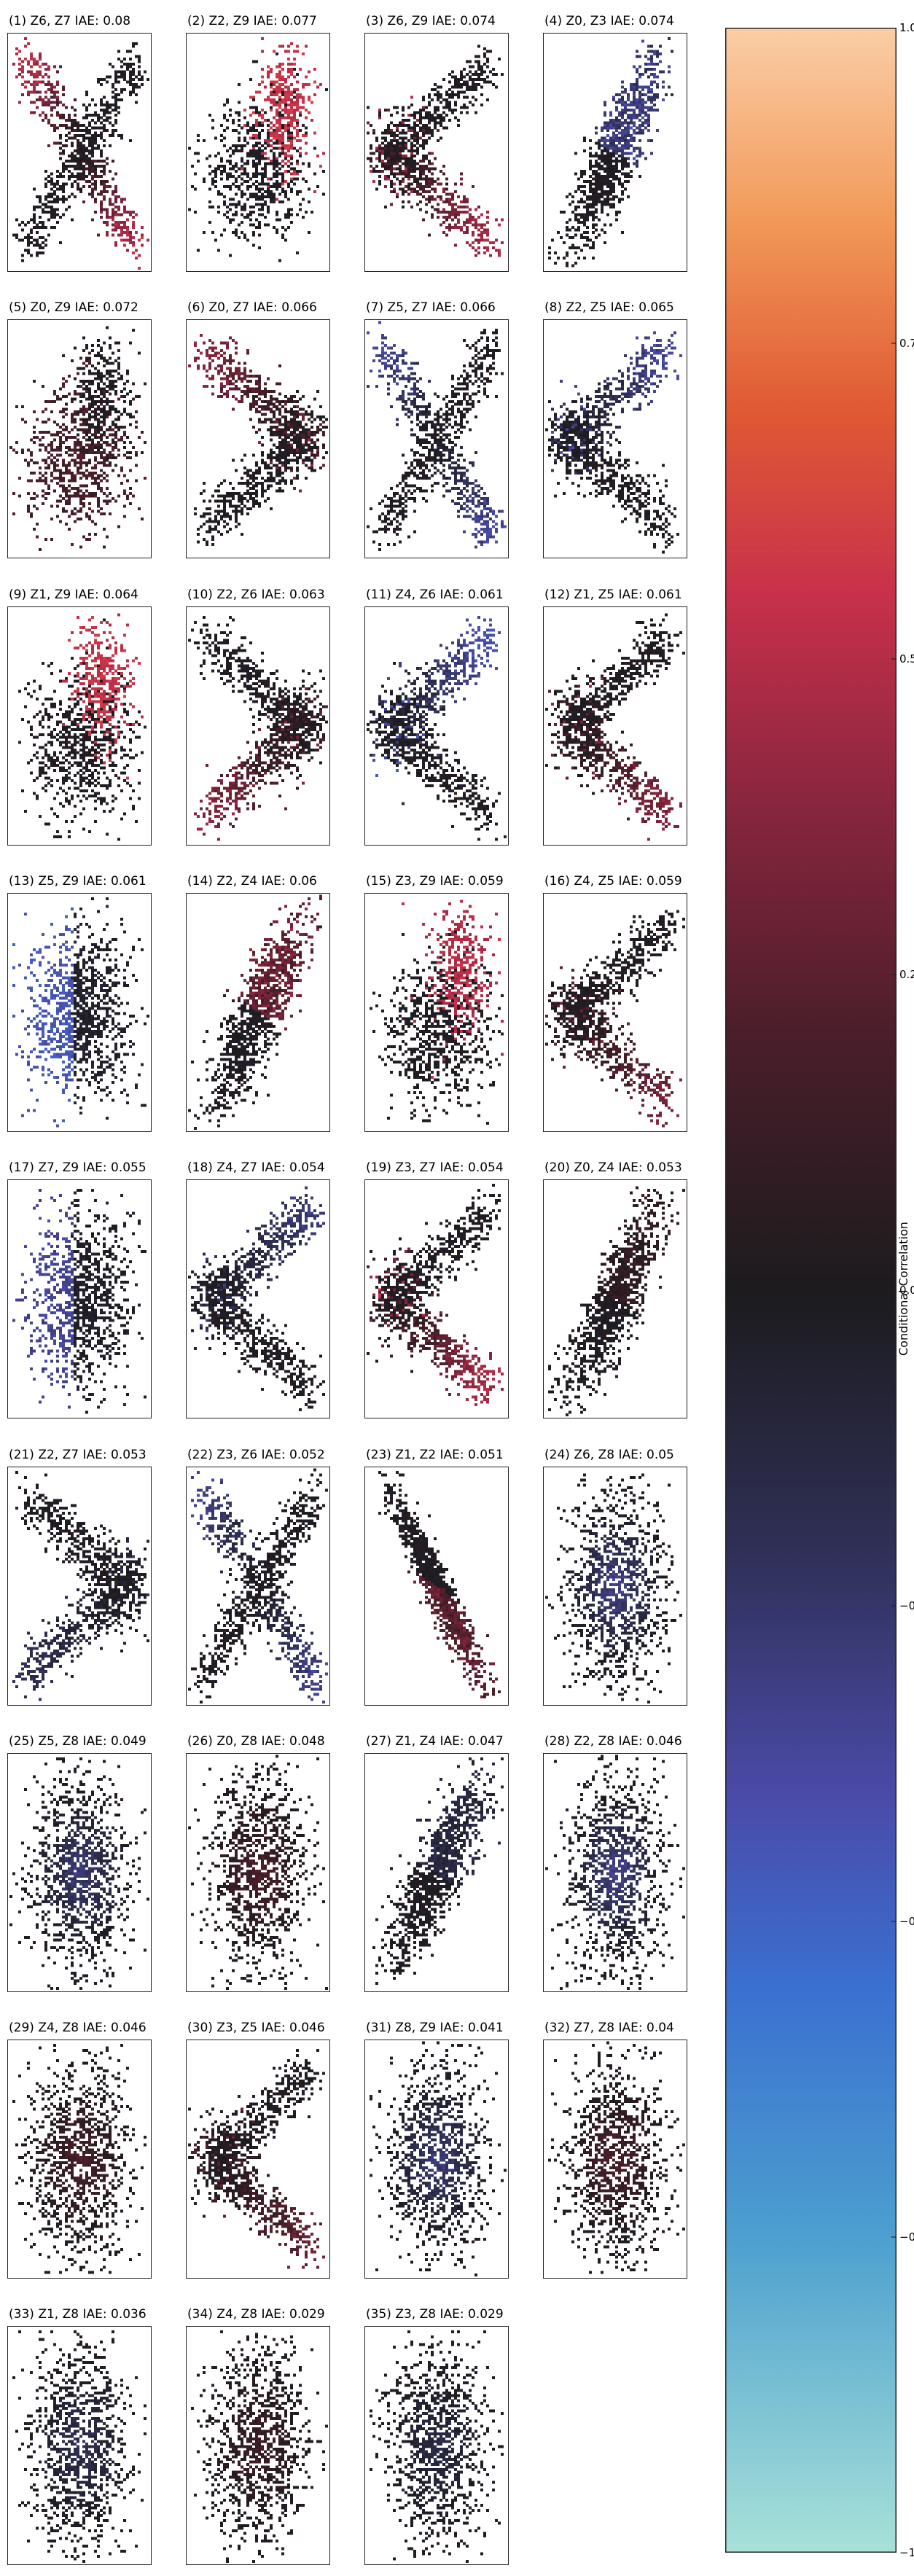 The image size is (914, 2576). I want to click on point-group, so click(80, 153).